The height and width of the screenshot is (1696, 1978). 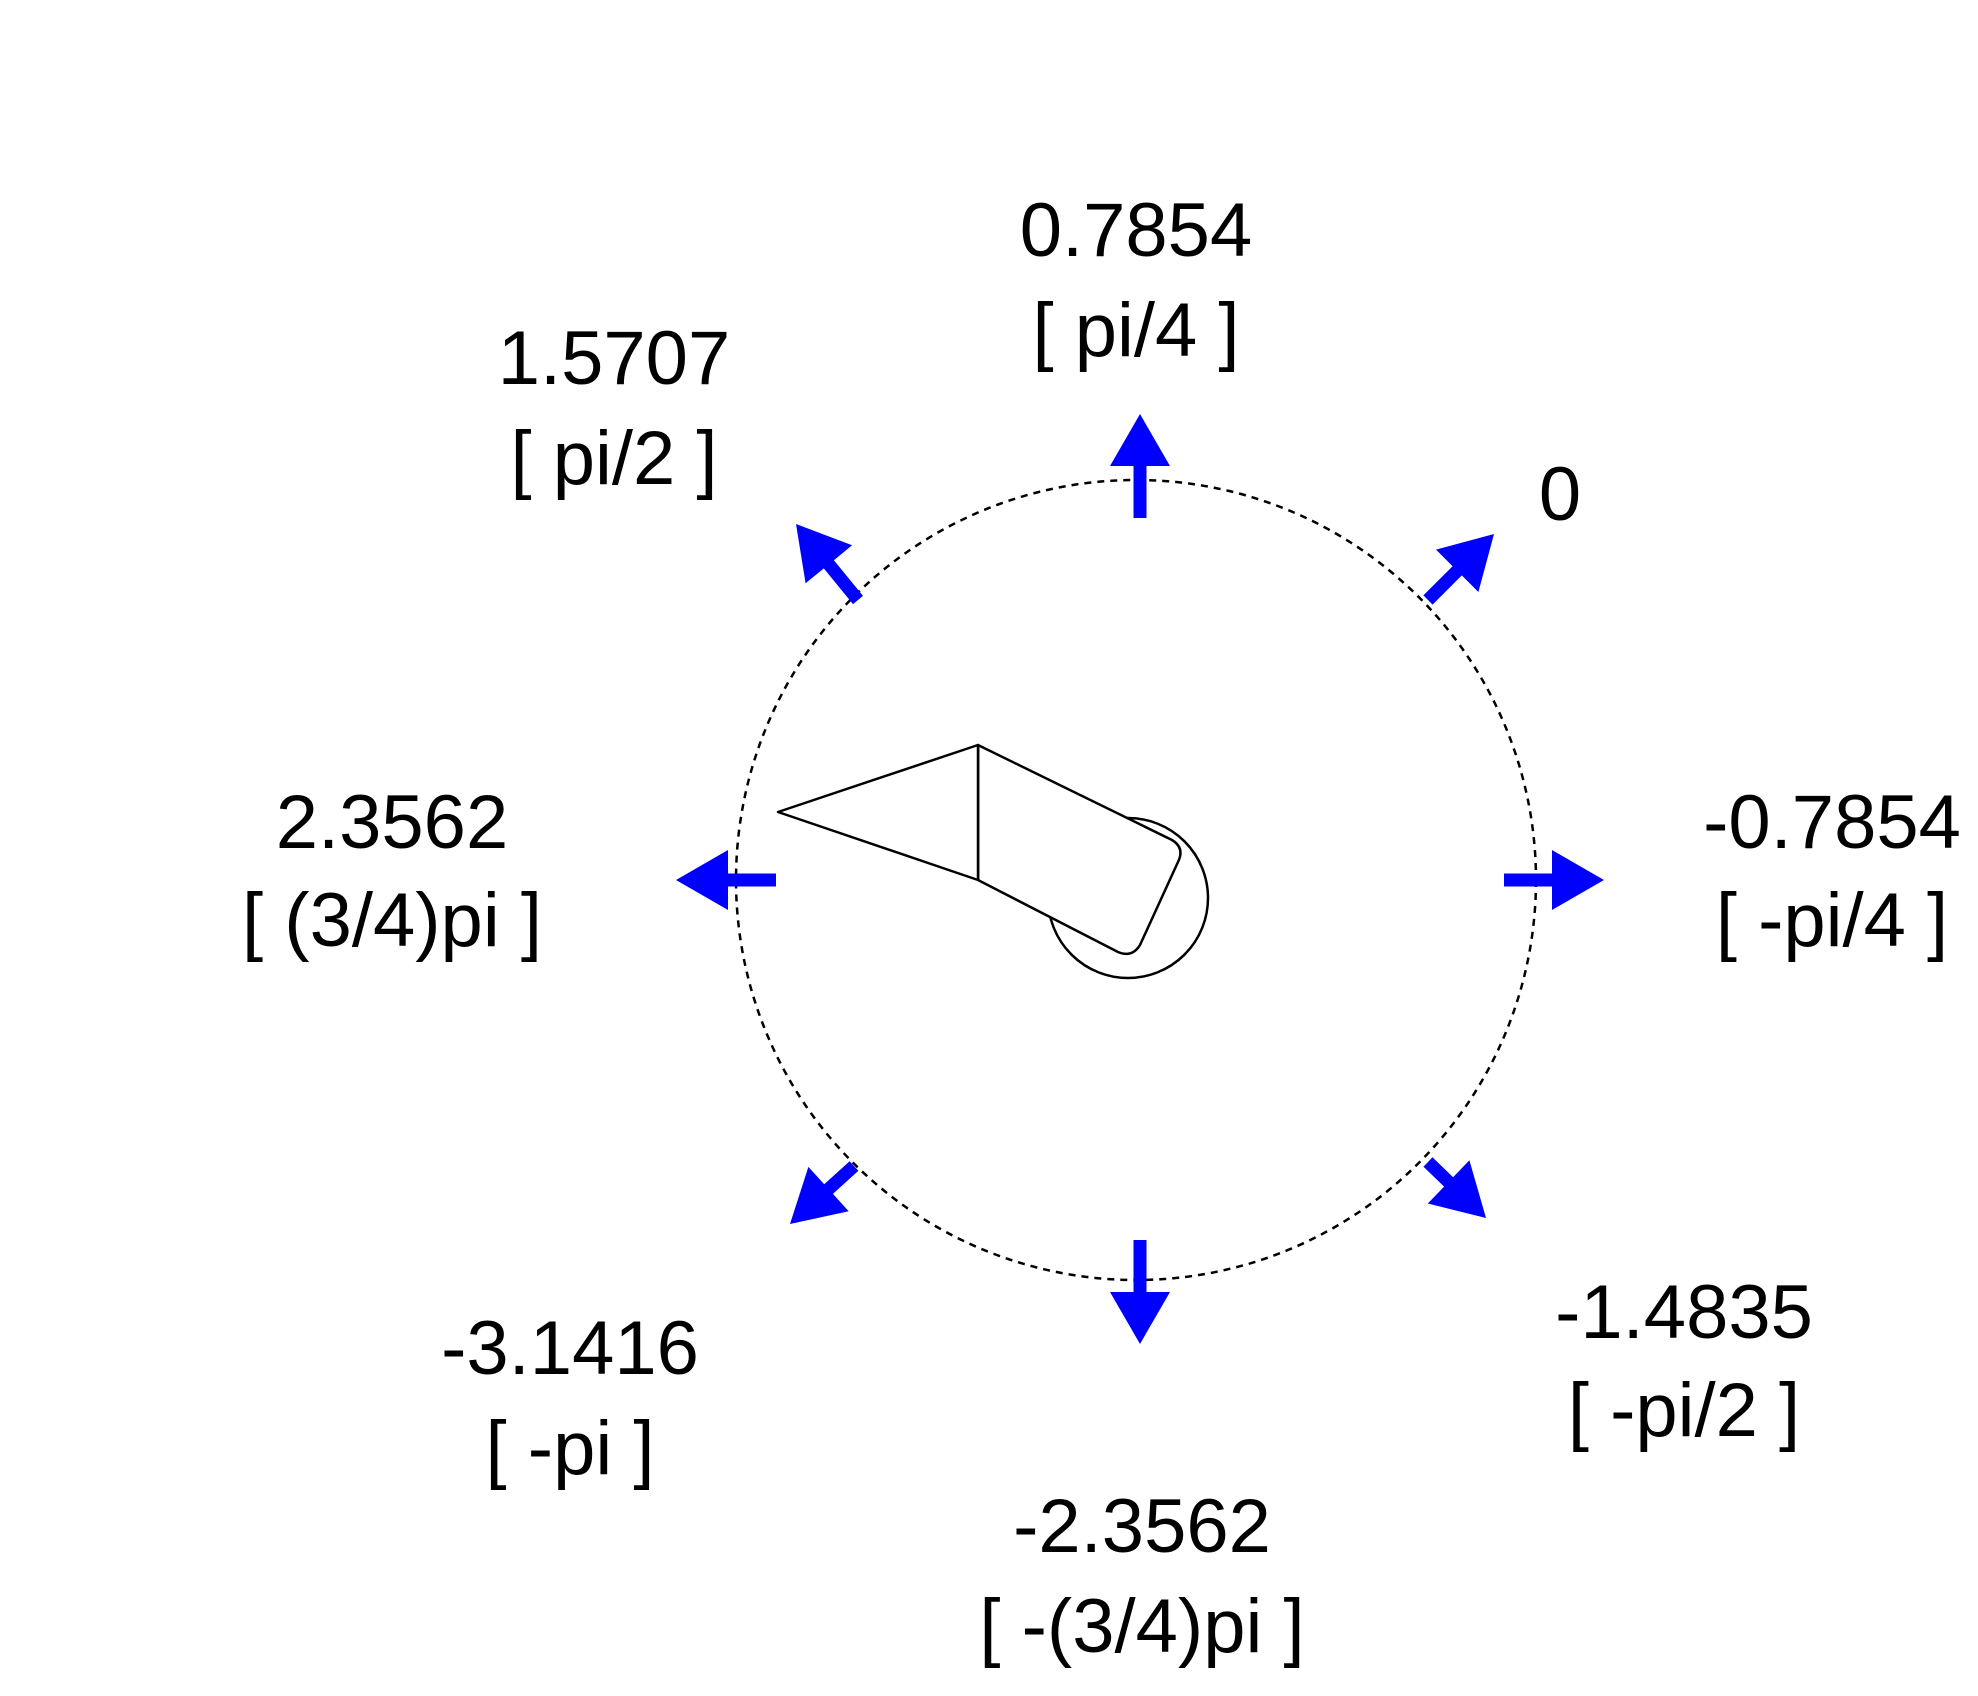 What do you see at coordinates (829, 564) in the screenshot?
I see `arrow-up-left` at bounding box center [829, 564].